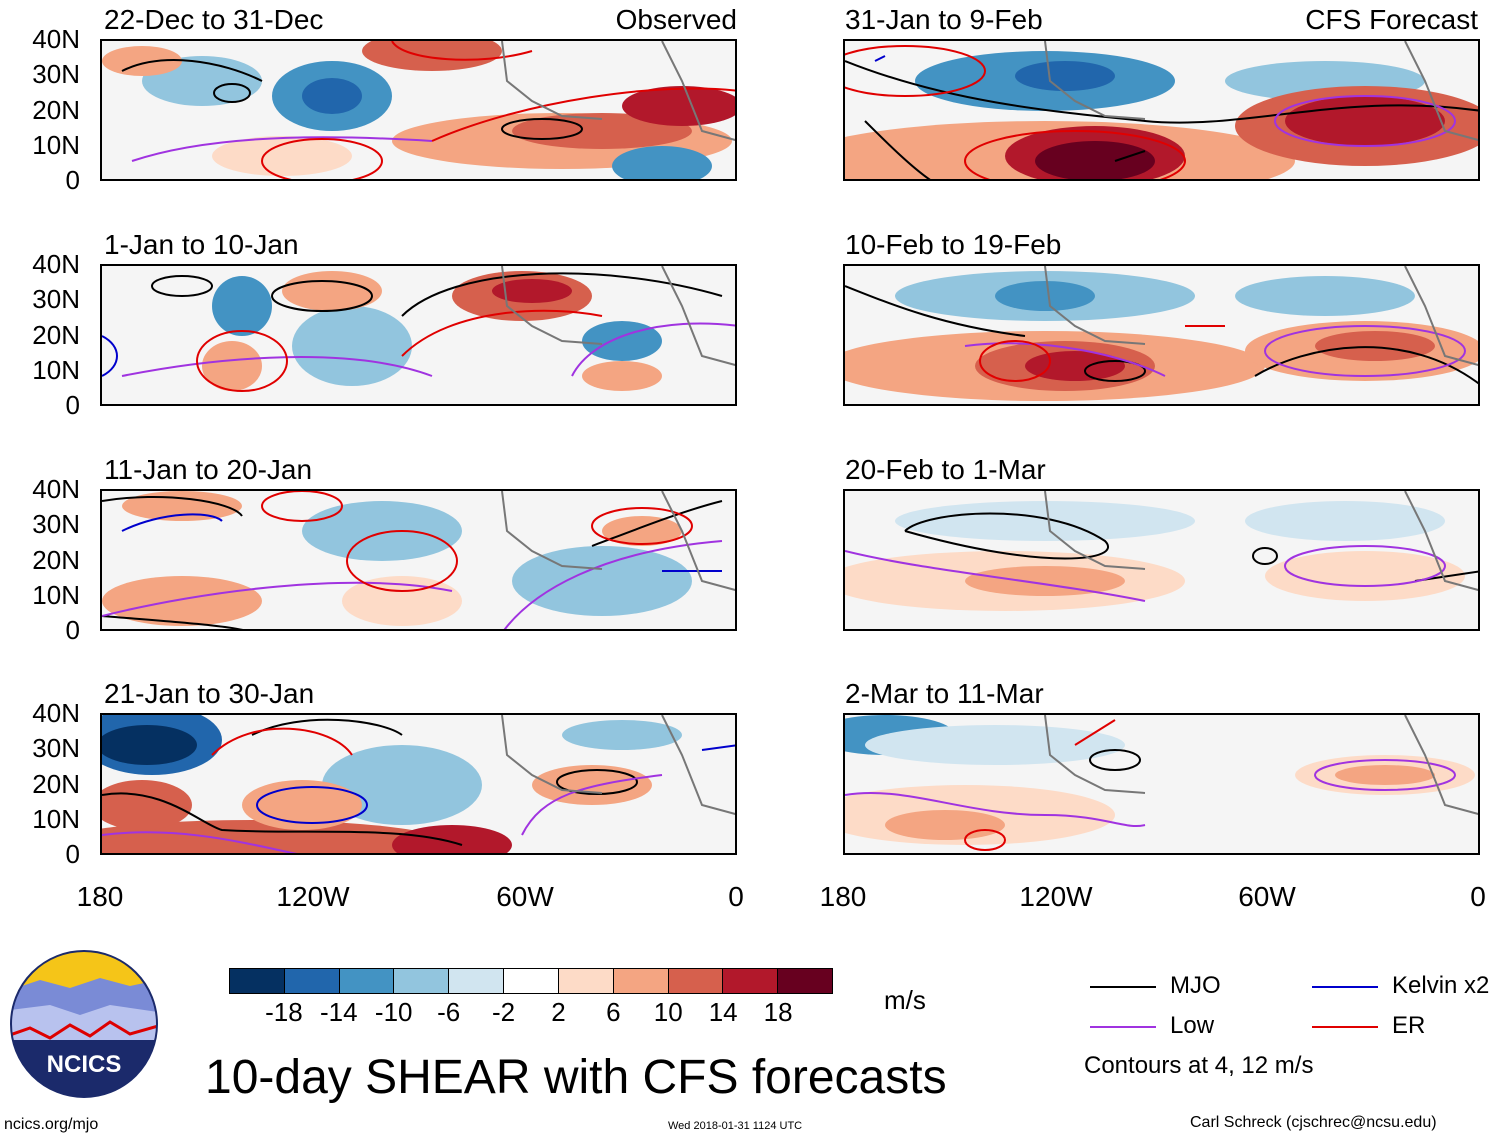 The width and height of the screenshot is (1510, 1141). Describe the element at coordinates (449, 1012) in the screenshot. I see `colorbar-tick-label: -6` at that location.